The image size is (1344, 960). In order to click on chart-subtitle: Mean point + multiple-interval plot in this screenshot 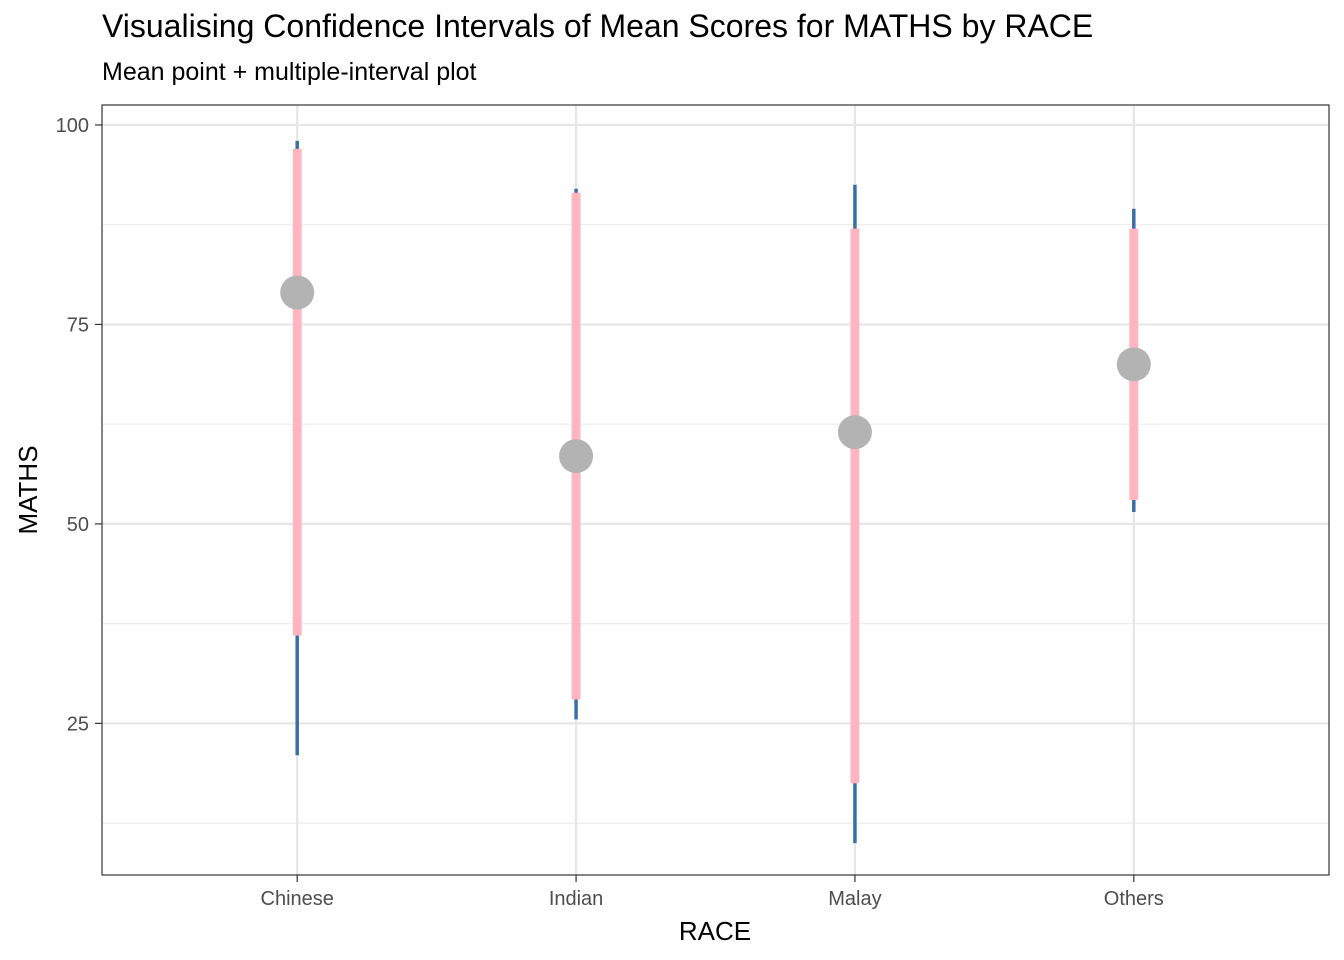, I will do `click(289, 72)`.